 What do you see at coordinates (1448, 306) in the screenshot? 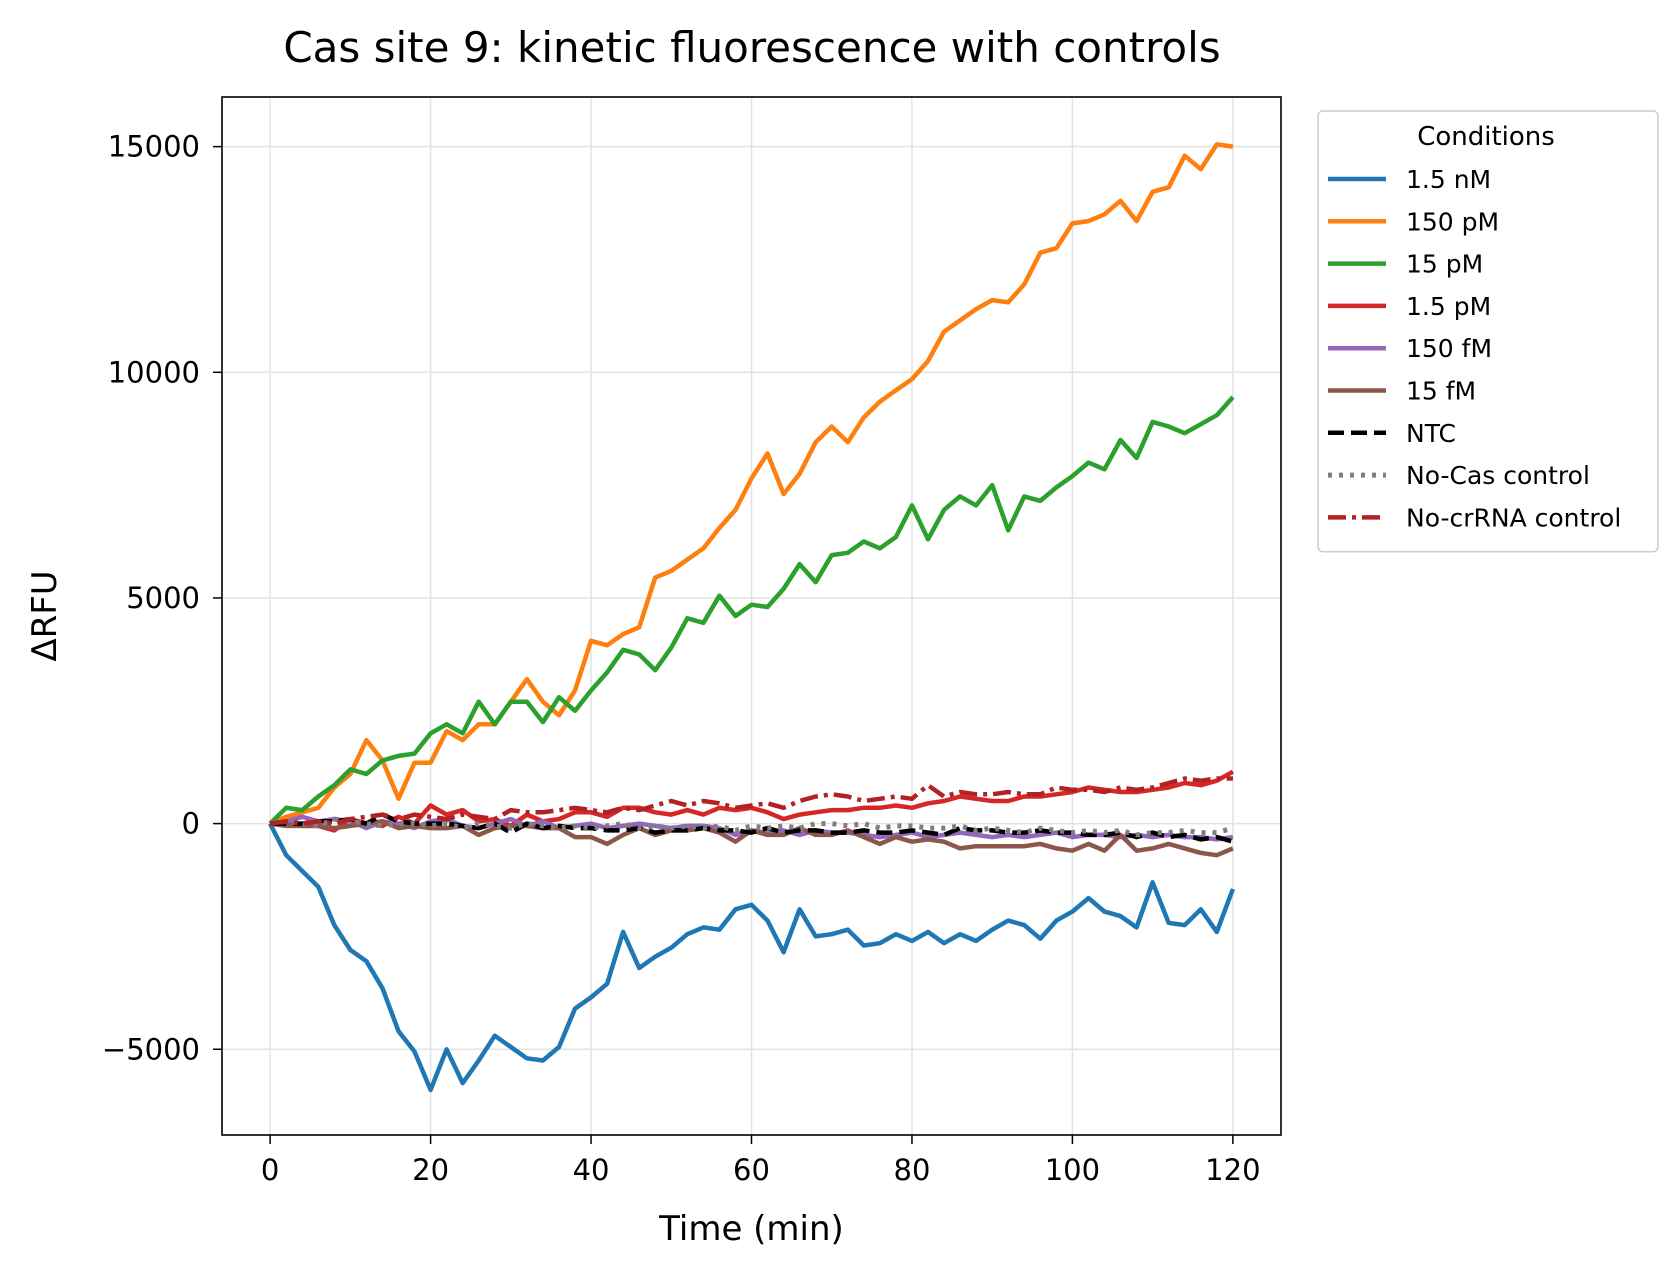
I see `legend-label-3: 1.5 pM` at bounding box center [1448, 306].